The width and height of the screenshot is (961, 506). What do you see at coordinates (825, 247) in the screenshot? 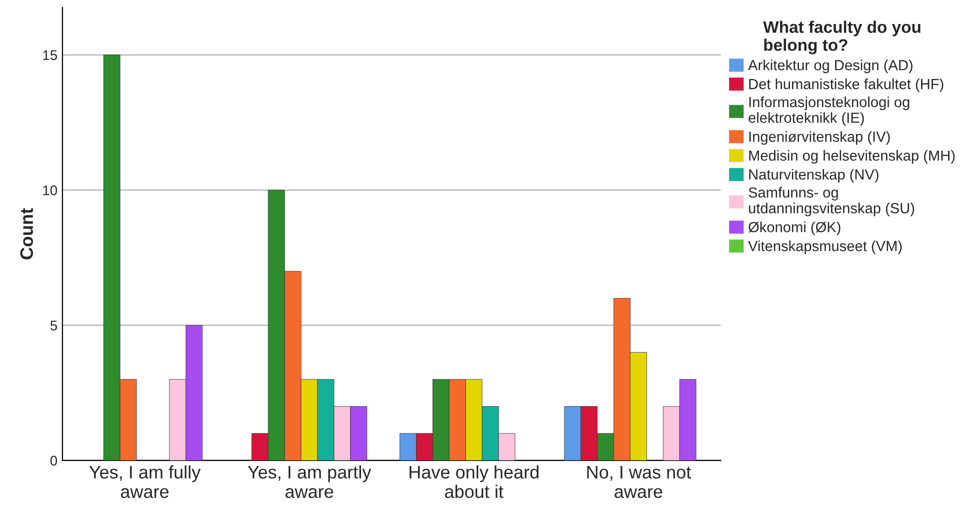
I see `legend-label: Vitenskapsmuseet (VM)` at bounding box center [825, 247].